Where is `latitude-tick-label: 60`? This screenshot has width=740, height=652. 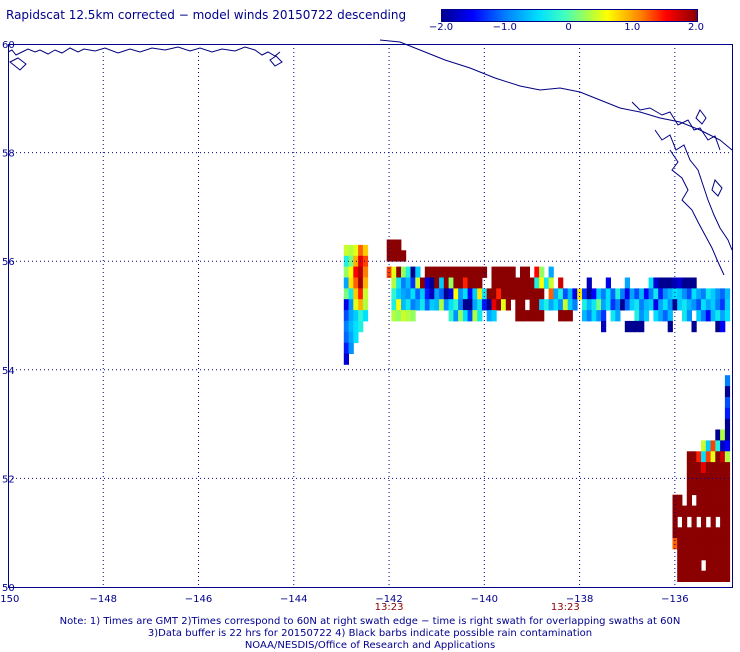
latitude-tick-label: 60 is located at coordinates (8, 45).